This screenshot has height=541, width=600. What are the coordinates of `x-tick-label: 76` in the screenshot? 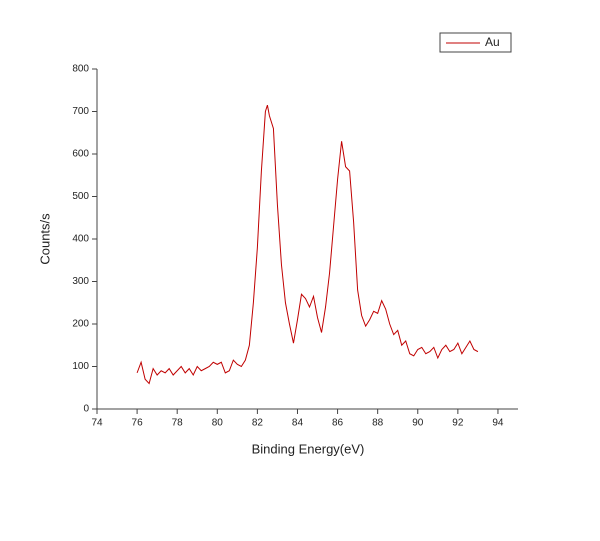 It's located at (138, 423).